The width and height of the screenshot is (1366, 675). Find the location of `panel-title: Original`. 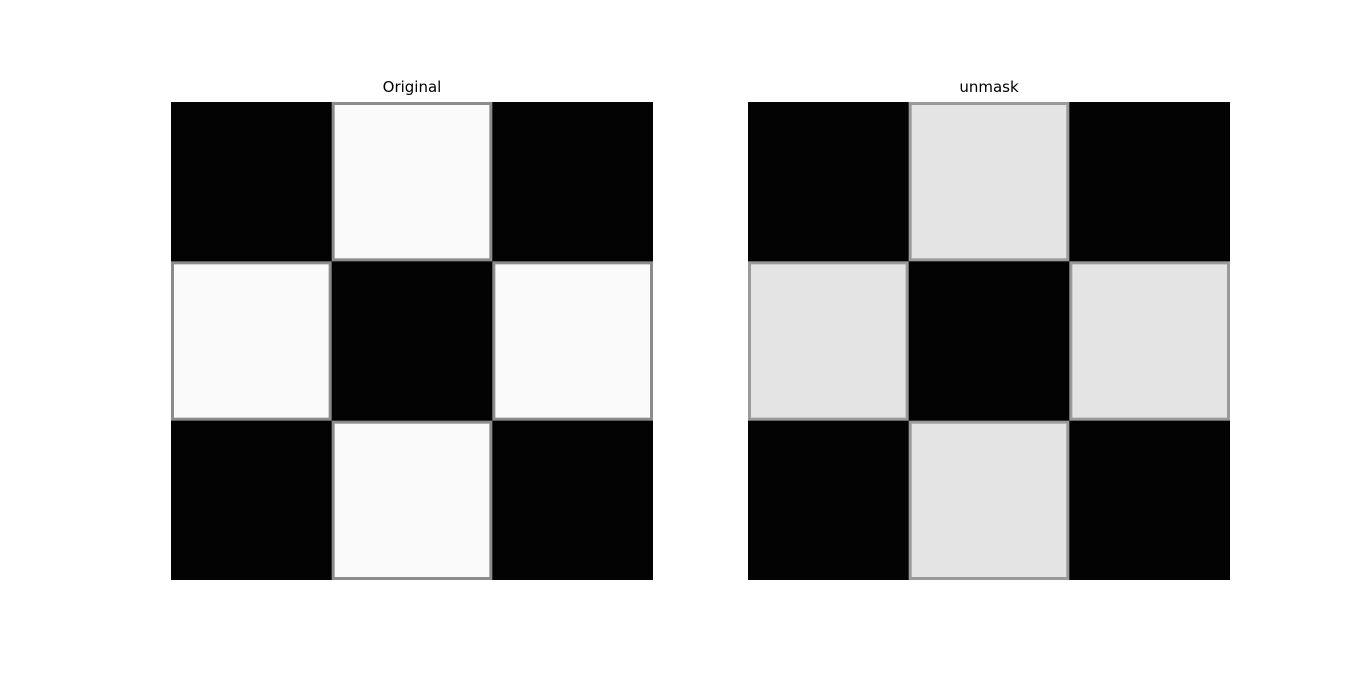

panel-title: Original is located at coordinates (412, 87).